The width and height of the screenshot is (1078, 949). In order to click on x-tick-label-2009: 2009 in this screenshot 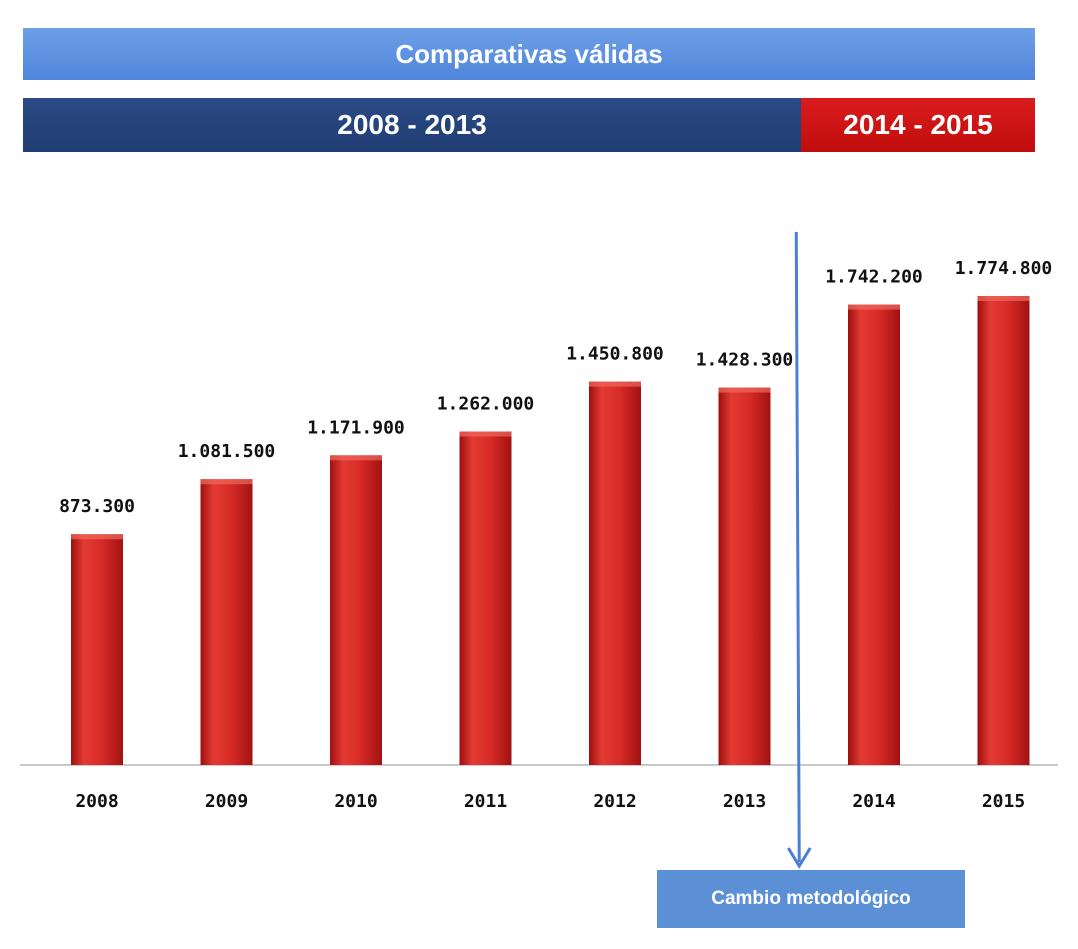, I will do `click(226, 801)`.